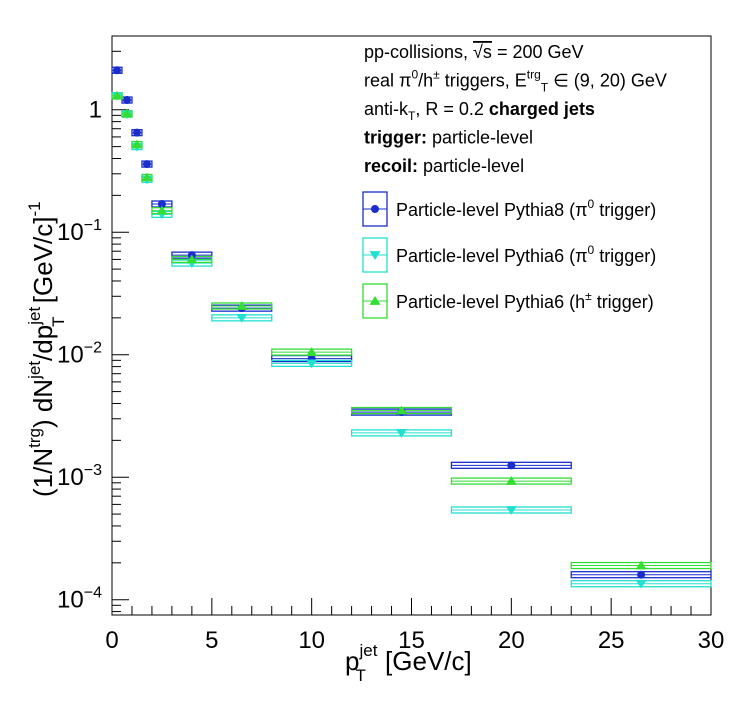 The width and height of the screenshot is (748, 724). What do you see at coordinates (395, 138) in the screenshot?
I see `annotation-text: trigger:` at bounding box center [395, 138].